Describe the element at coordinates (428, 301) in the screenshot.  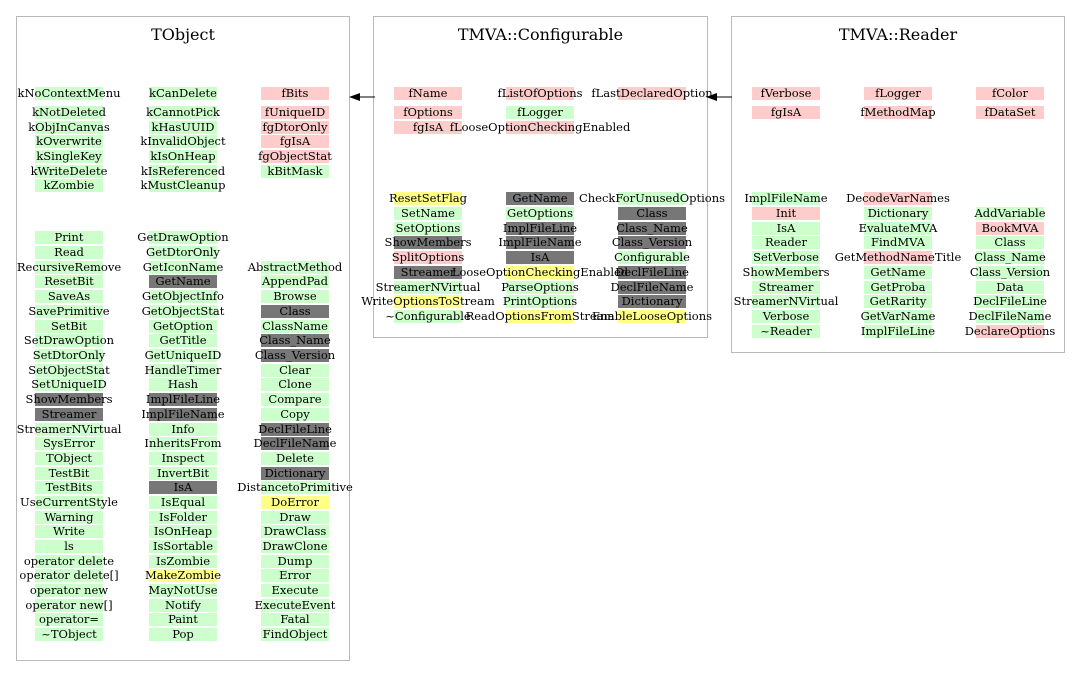
I see `member-label: WriteOptionsToStream` at that location.